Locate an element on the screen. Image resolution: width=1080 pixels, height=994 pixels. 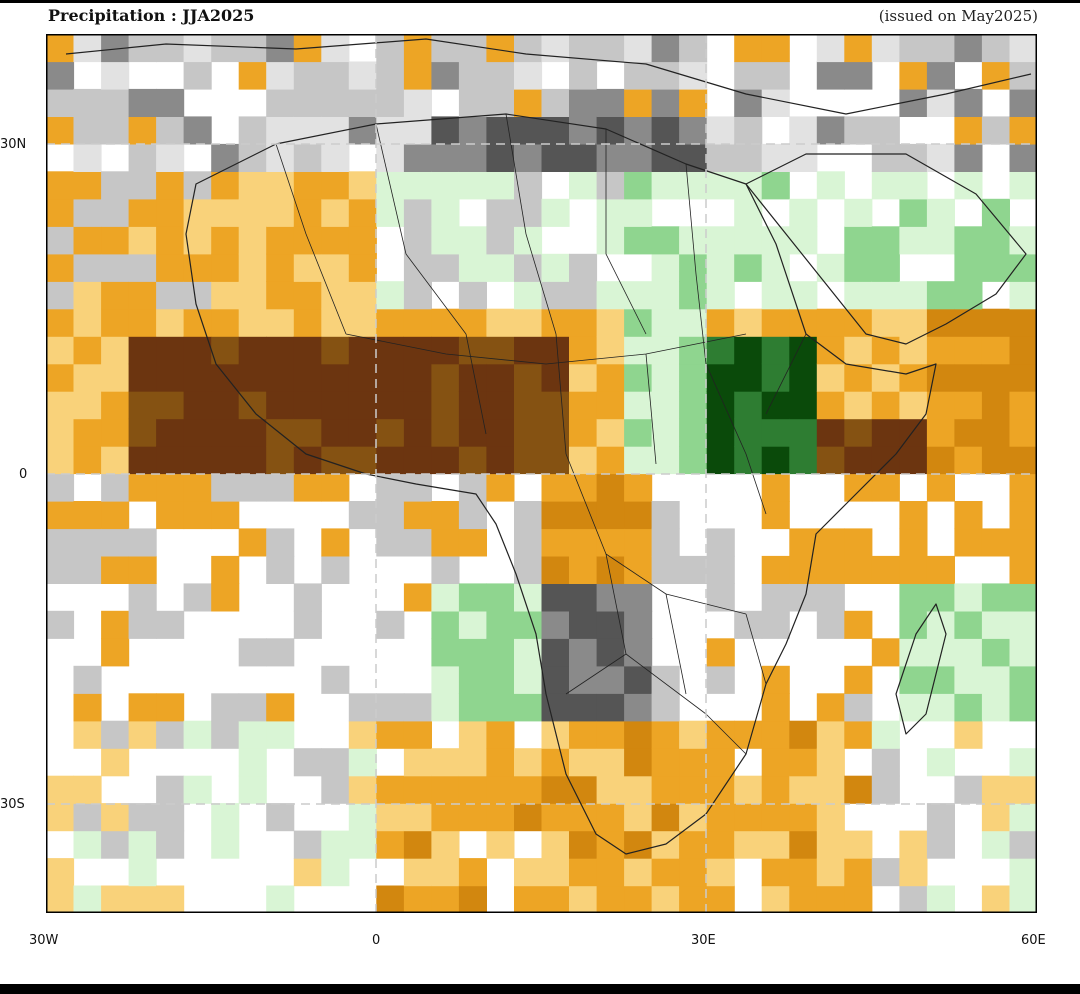
x-tick-60e: 60E is located at coordinates (1033, 940).